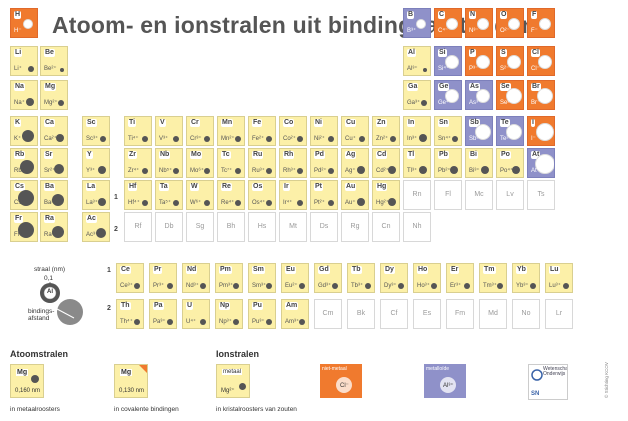  What do you see at coordinates (361, 313) in the screenshot?
I see `element-symbol: Bk` at bounding box center [361, 313].